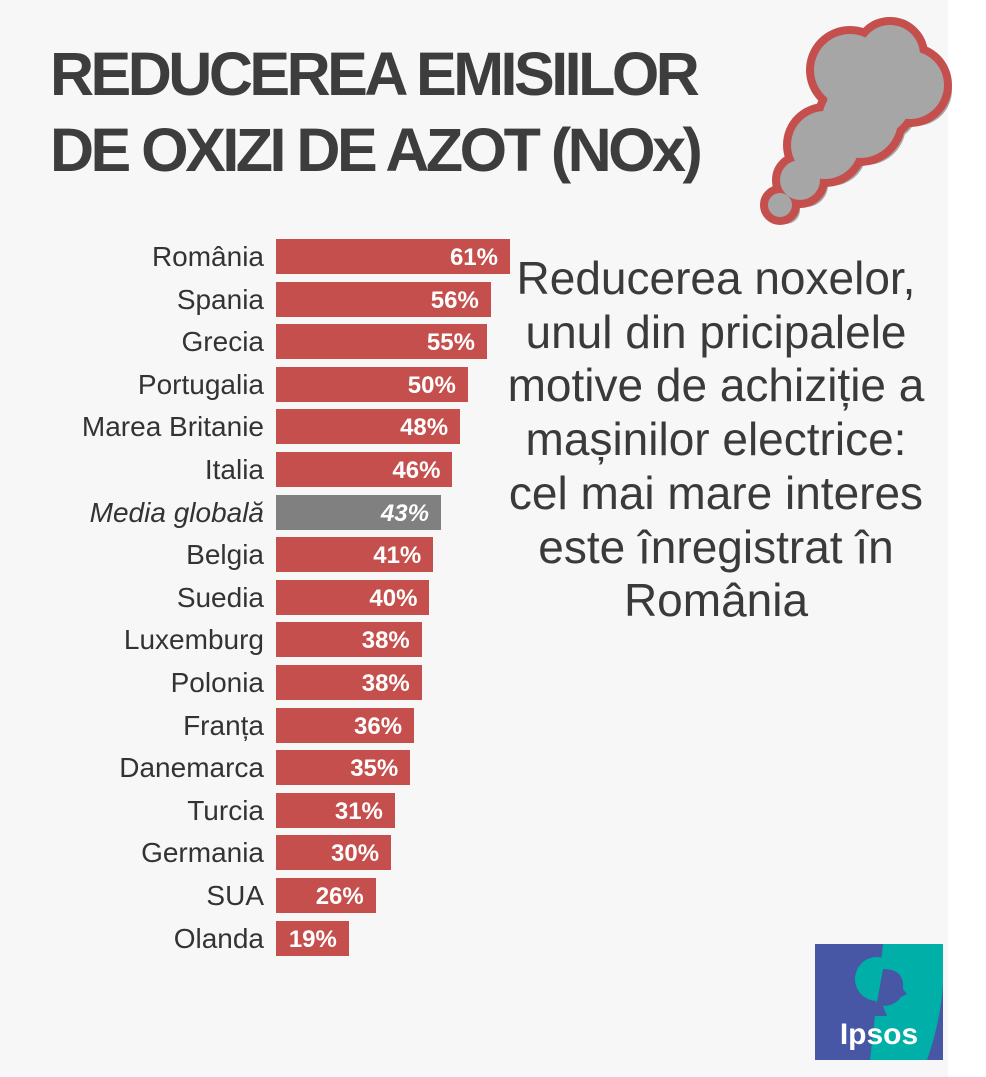 This screenshot has height=1077, width=986. What do you see at coordinates (225, 810) in the screenshot?
I see `category-label: Turcia` at bounding box center [225, 810].